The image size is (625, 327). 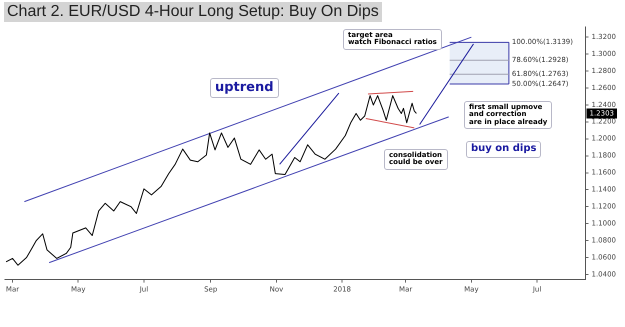 I want to click on chart-title: Chart 2. EUR/USD 4-Hour Long Setup: Buy On Dips, so click(x=193, y=12).